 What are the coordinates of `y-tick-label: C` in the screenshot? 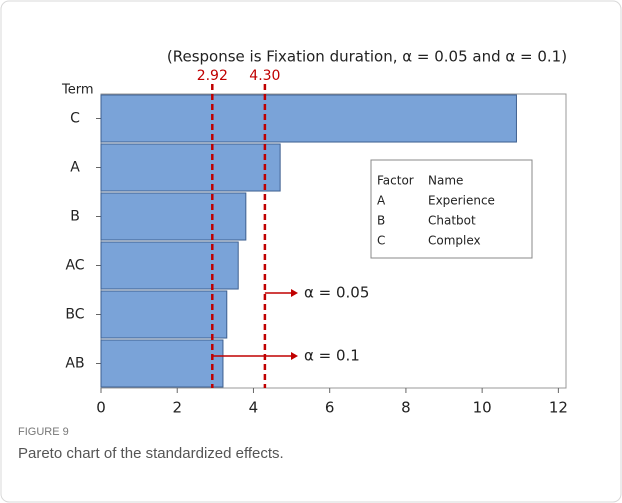 It's located at (75, 119).